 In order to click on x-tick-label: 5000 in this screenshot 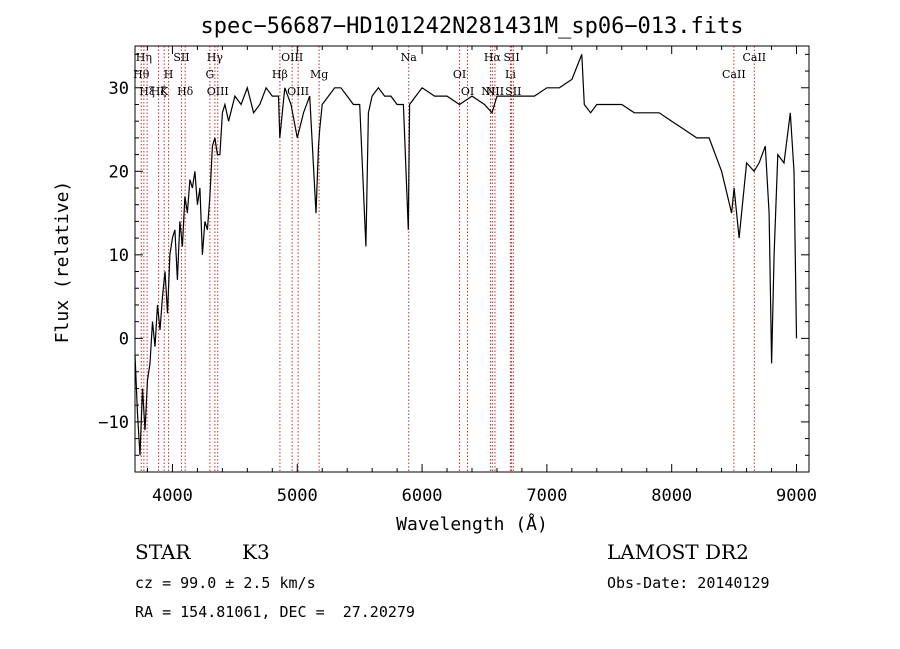, I will do `click(297, 496)`.